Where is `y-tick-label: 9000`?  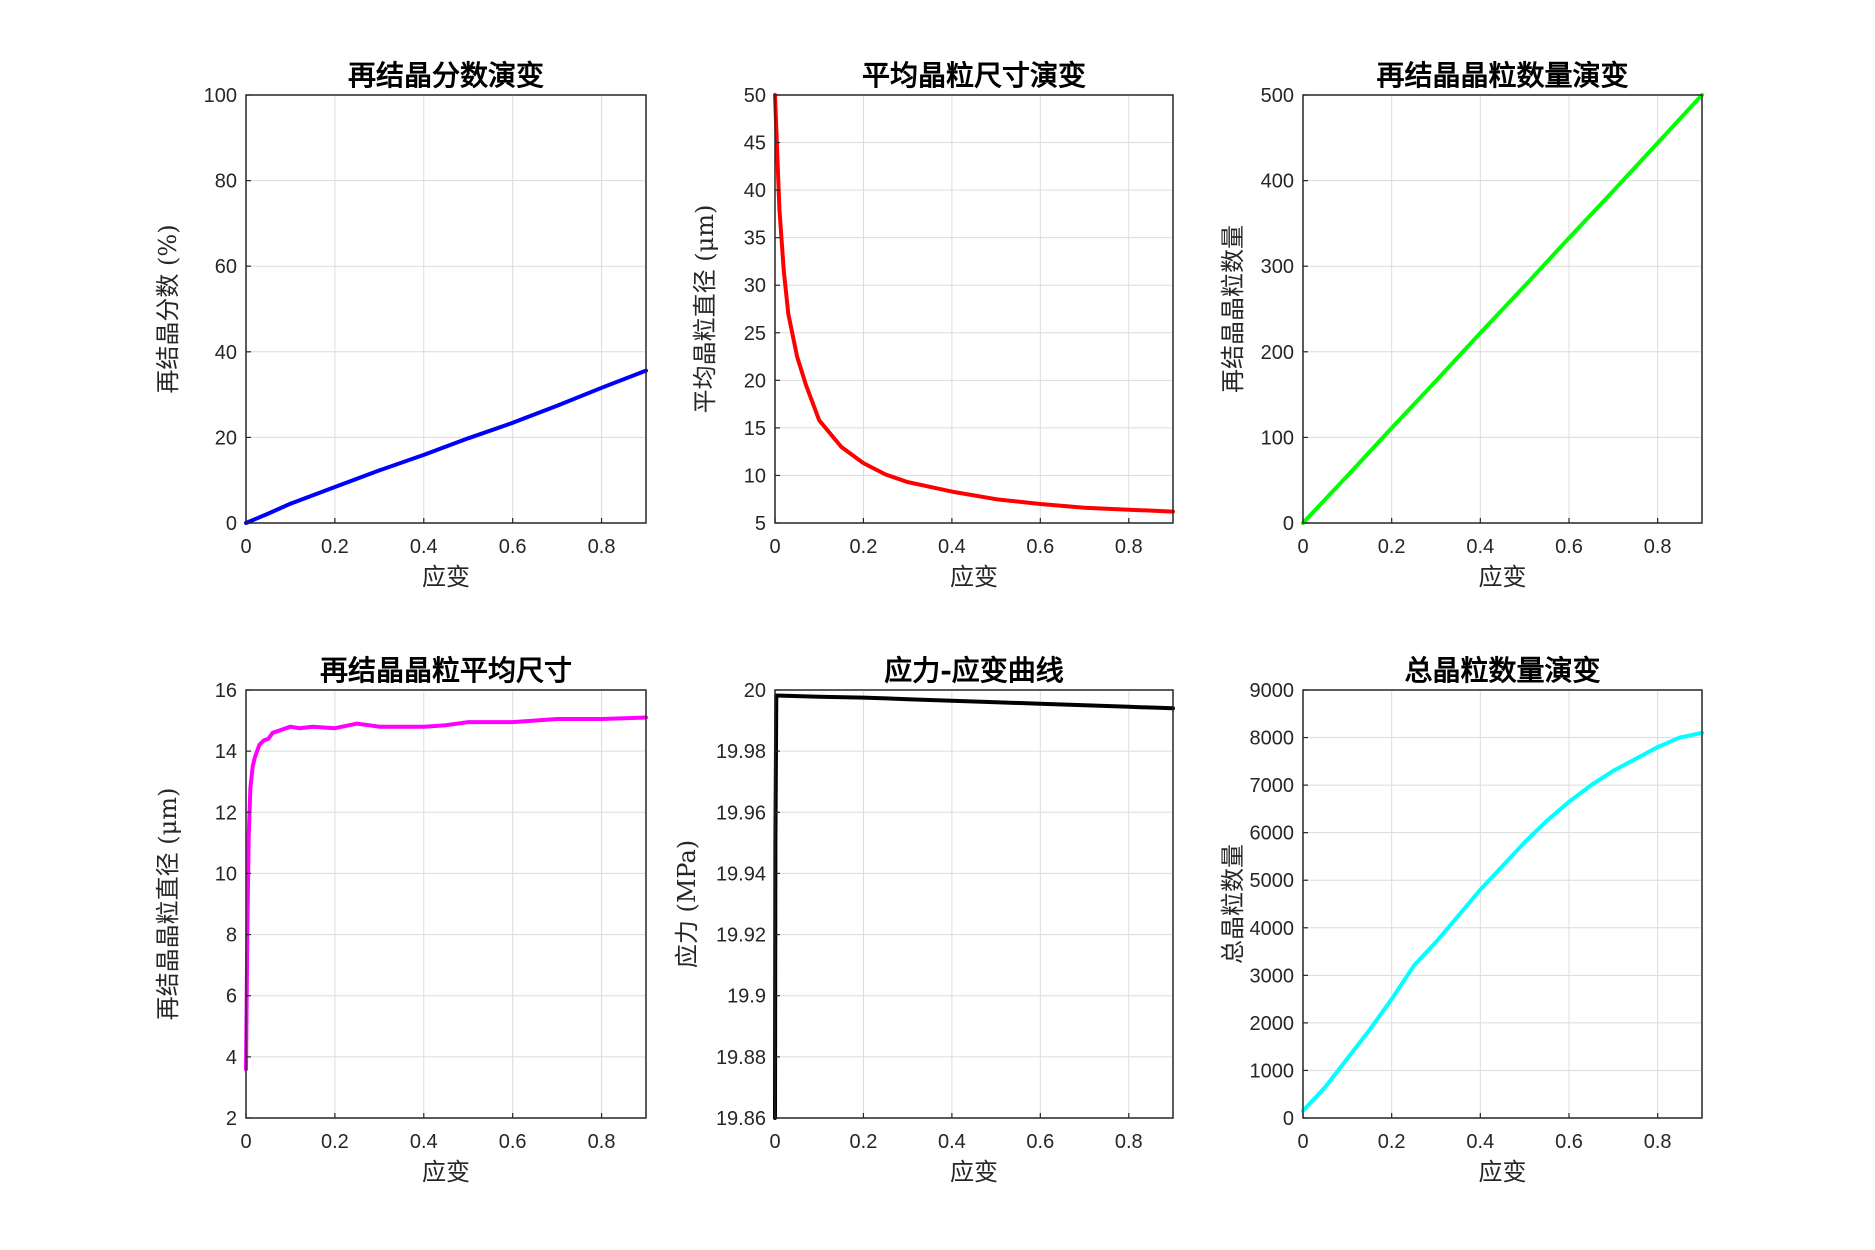 y-tick-label: 9000 is located at coordinates (1272, 691).